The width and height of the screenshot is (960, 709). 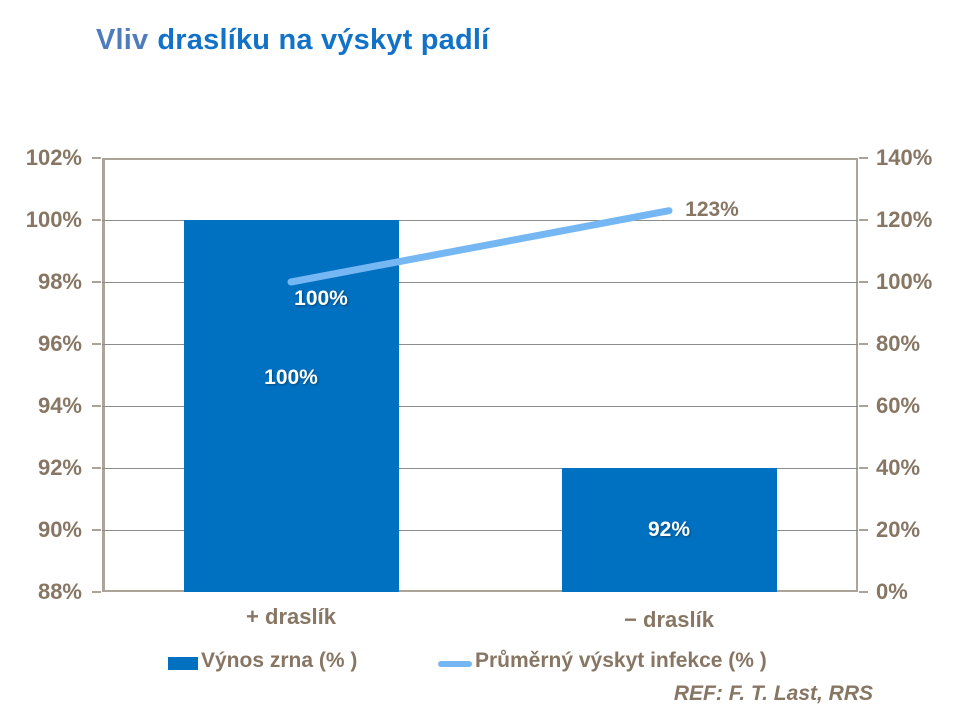 What do you see at coordinates (59, 281) in the screenshot?
I see `left-axis-tick-label: 98%` at bounding box center [59, 281].